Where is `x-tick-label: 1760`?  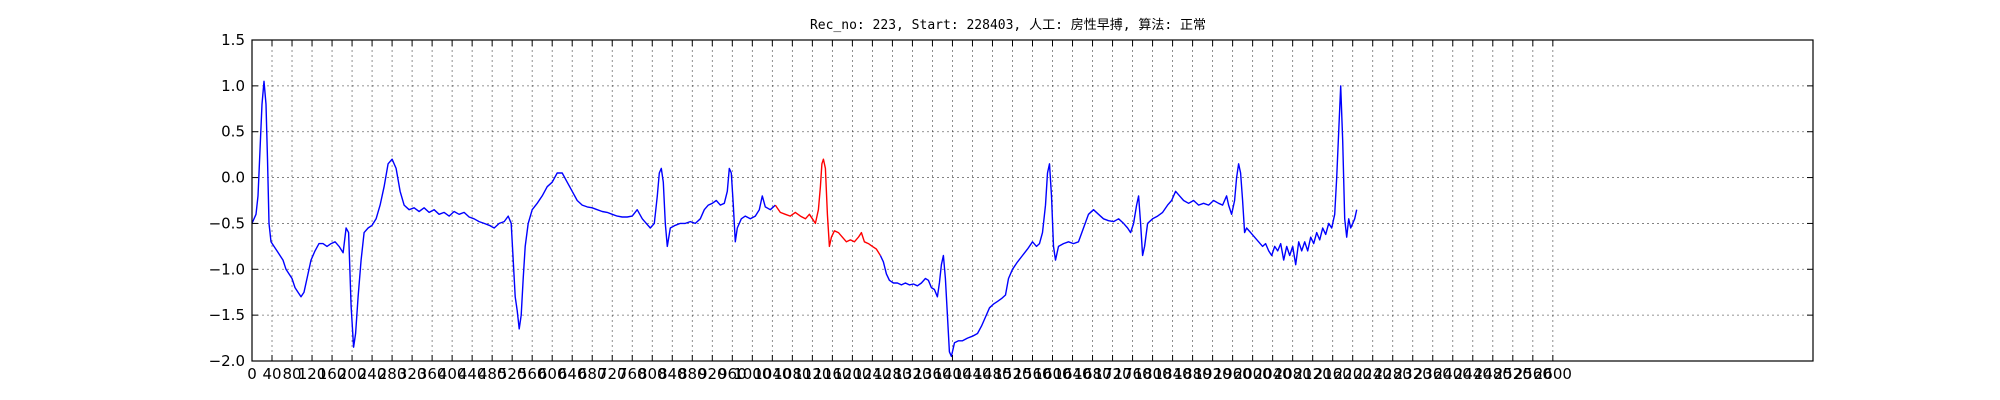 x-tick-label: 1760 is located at coordinates (1132, 374).